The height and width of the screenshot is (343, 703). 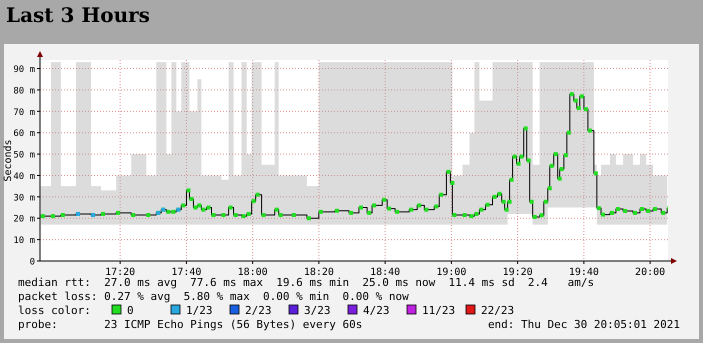 I want to click on chart-title: Last 3 Hours, so click(x=78, y=15).